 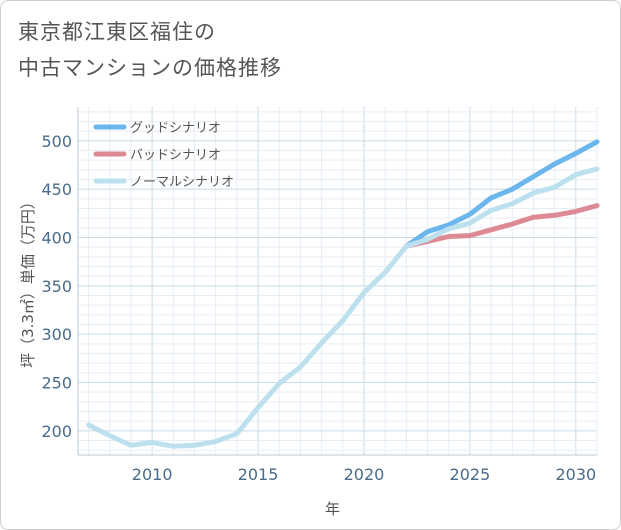 What do you see at coordinates (332, 509) in the screenshot?
I see `x-axis-label: 年` at bounding box center [332, 509].